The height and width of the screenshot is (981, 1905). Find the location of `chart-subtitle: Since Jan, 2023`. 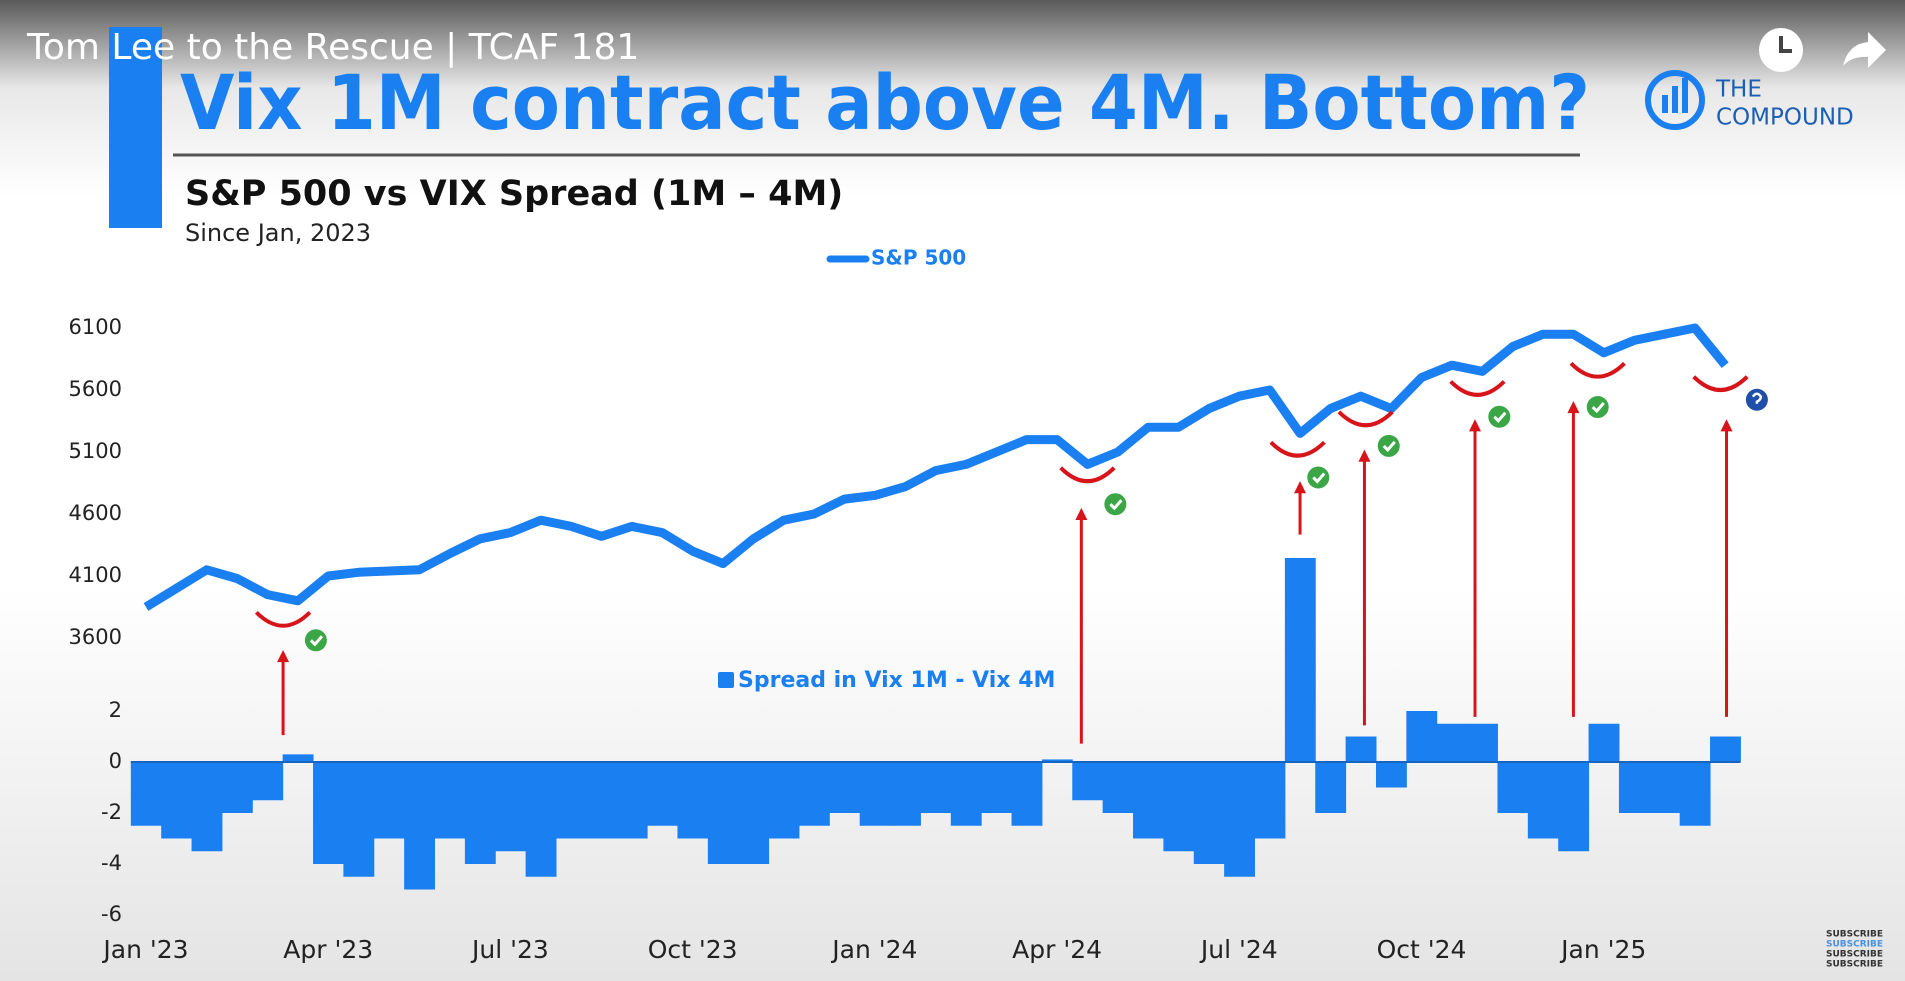

chart-subtitle: Since Jan, 2023 is located at coordinates (278, 233).